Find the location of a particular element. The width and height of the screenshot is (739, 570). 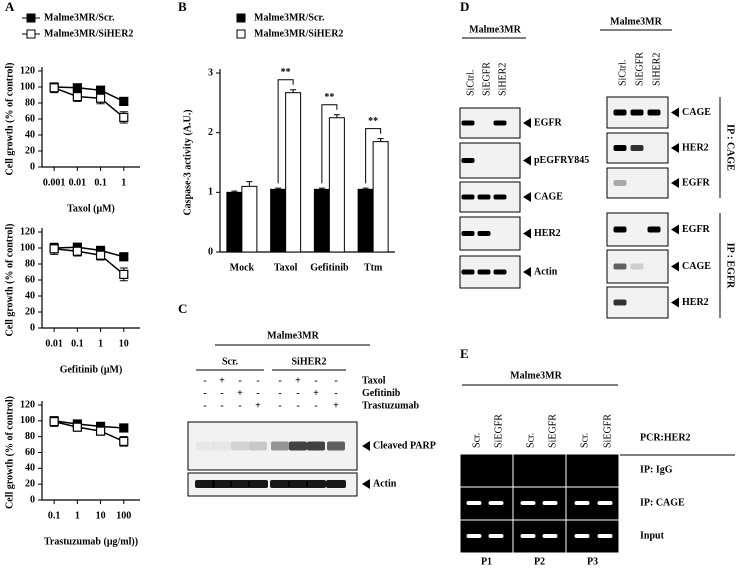

ip-label: IP : EGFR is located at coordinates (730, 266).